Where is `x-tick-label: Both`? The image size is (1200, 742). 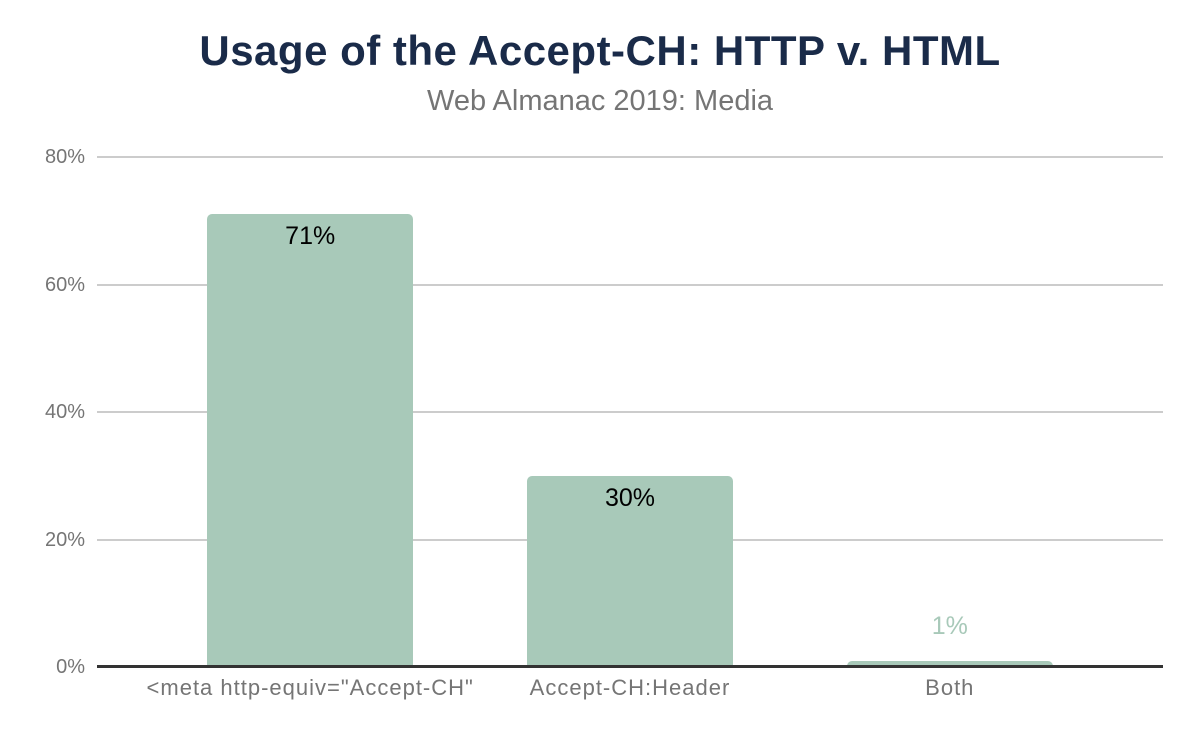 x-tick-label: Both is located at coordinates (950, 687).